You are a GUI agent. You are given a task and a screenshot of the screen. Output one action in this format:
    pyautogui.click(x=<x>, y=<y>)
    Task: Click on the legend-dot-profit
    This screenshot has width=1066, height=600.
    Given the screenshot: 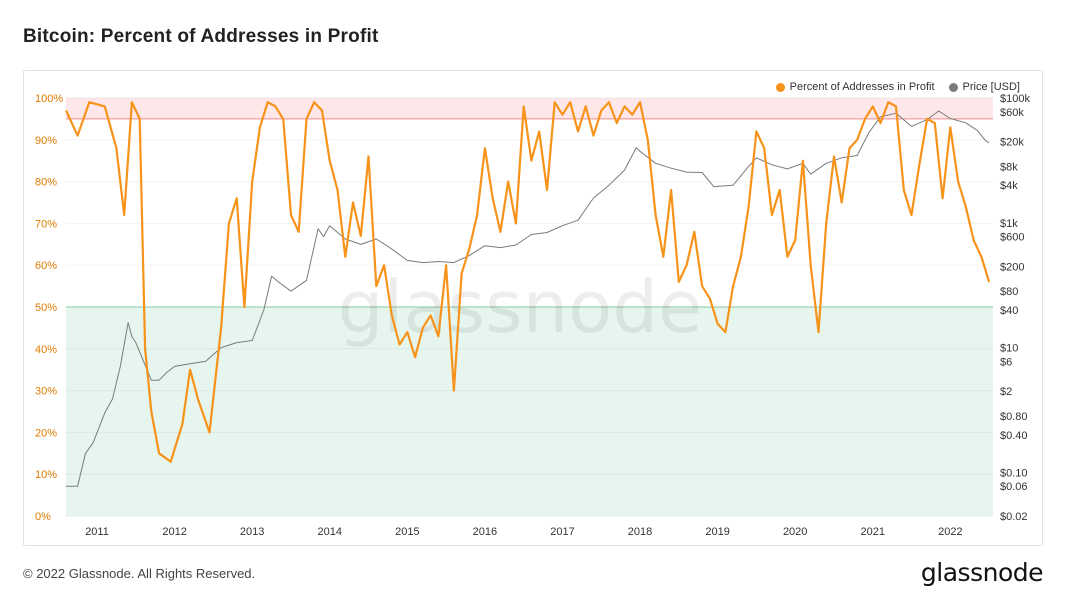 What is the action you would take?
    pyautogui.click(x=780, y=87)
    